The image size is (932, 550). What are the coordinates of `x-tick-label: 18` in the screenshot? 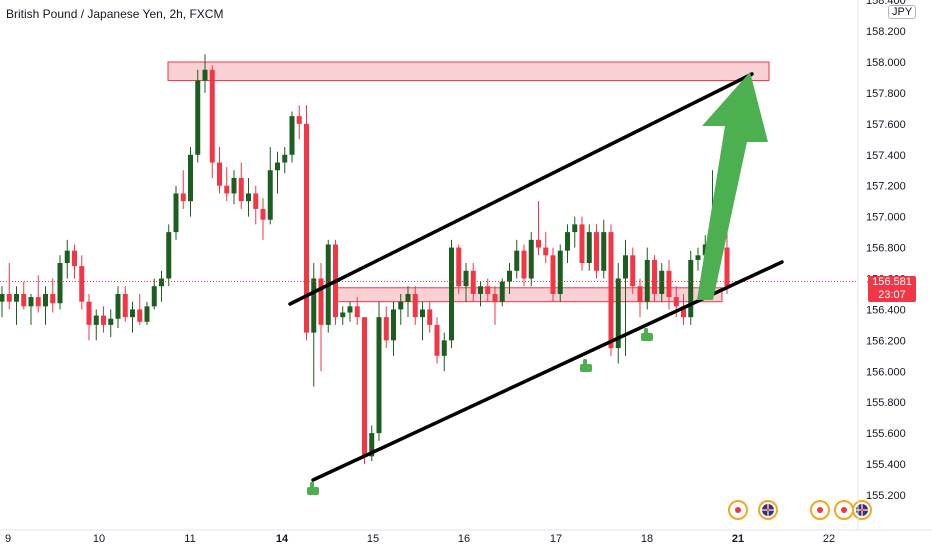 It's located at (647, 539).